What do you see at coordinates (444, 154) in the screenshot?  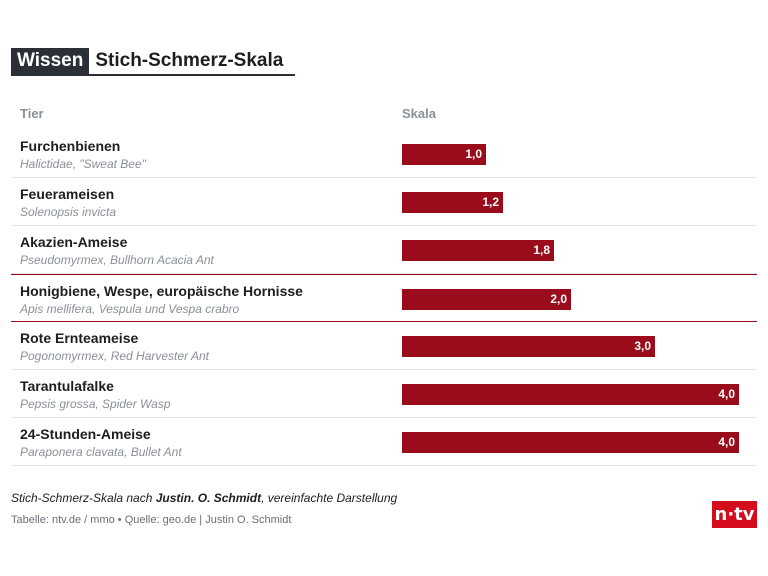 I see `bar: 1,0` at bounding box center [444, 154].